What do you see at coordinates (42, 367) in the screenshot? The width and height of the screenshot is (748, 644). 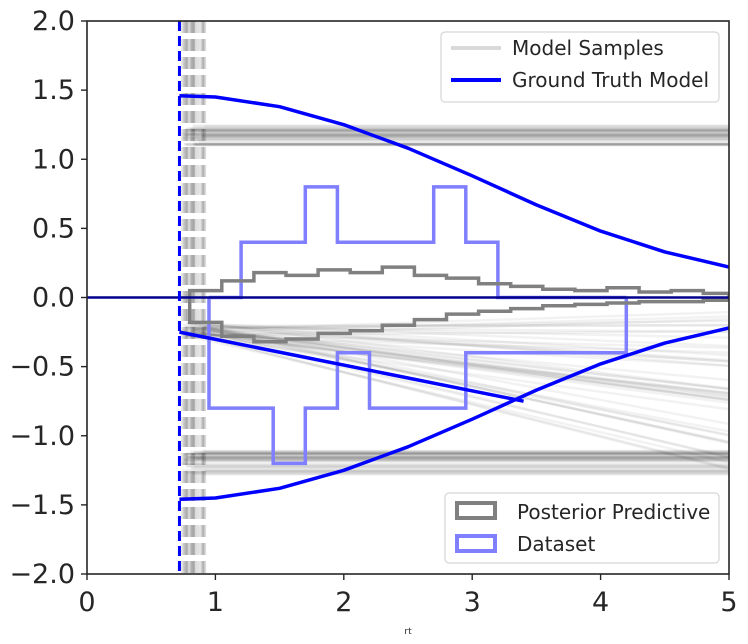 I see `y-tick-label: −0.5` at bounding box center [42, 367].